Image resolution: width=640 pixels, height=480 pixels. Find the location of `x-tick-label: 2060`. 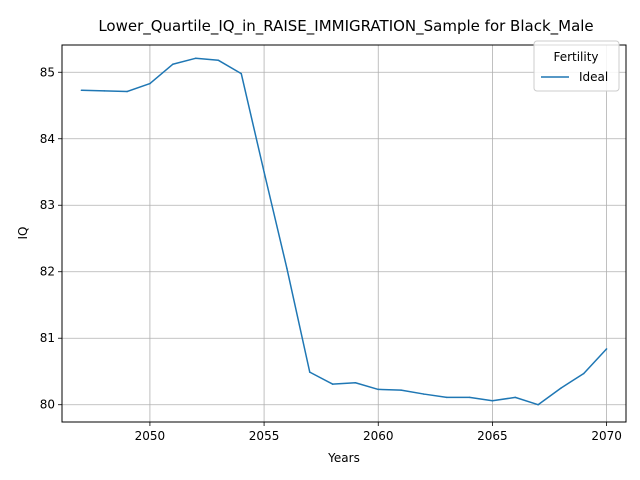

x-tick-label: 2060 is located at coordinates (378, 436).